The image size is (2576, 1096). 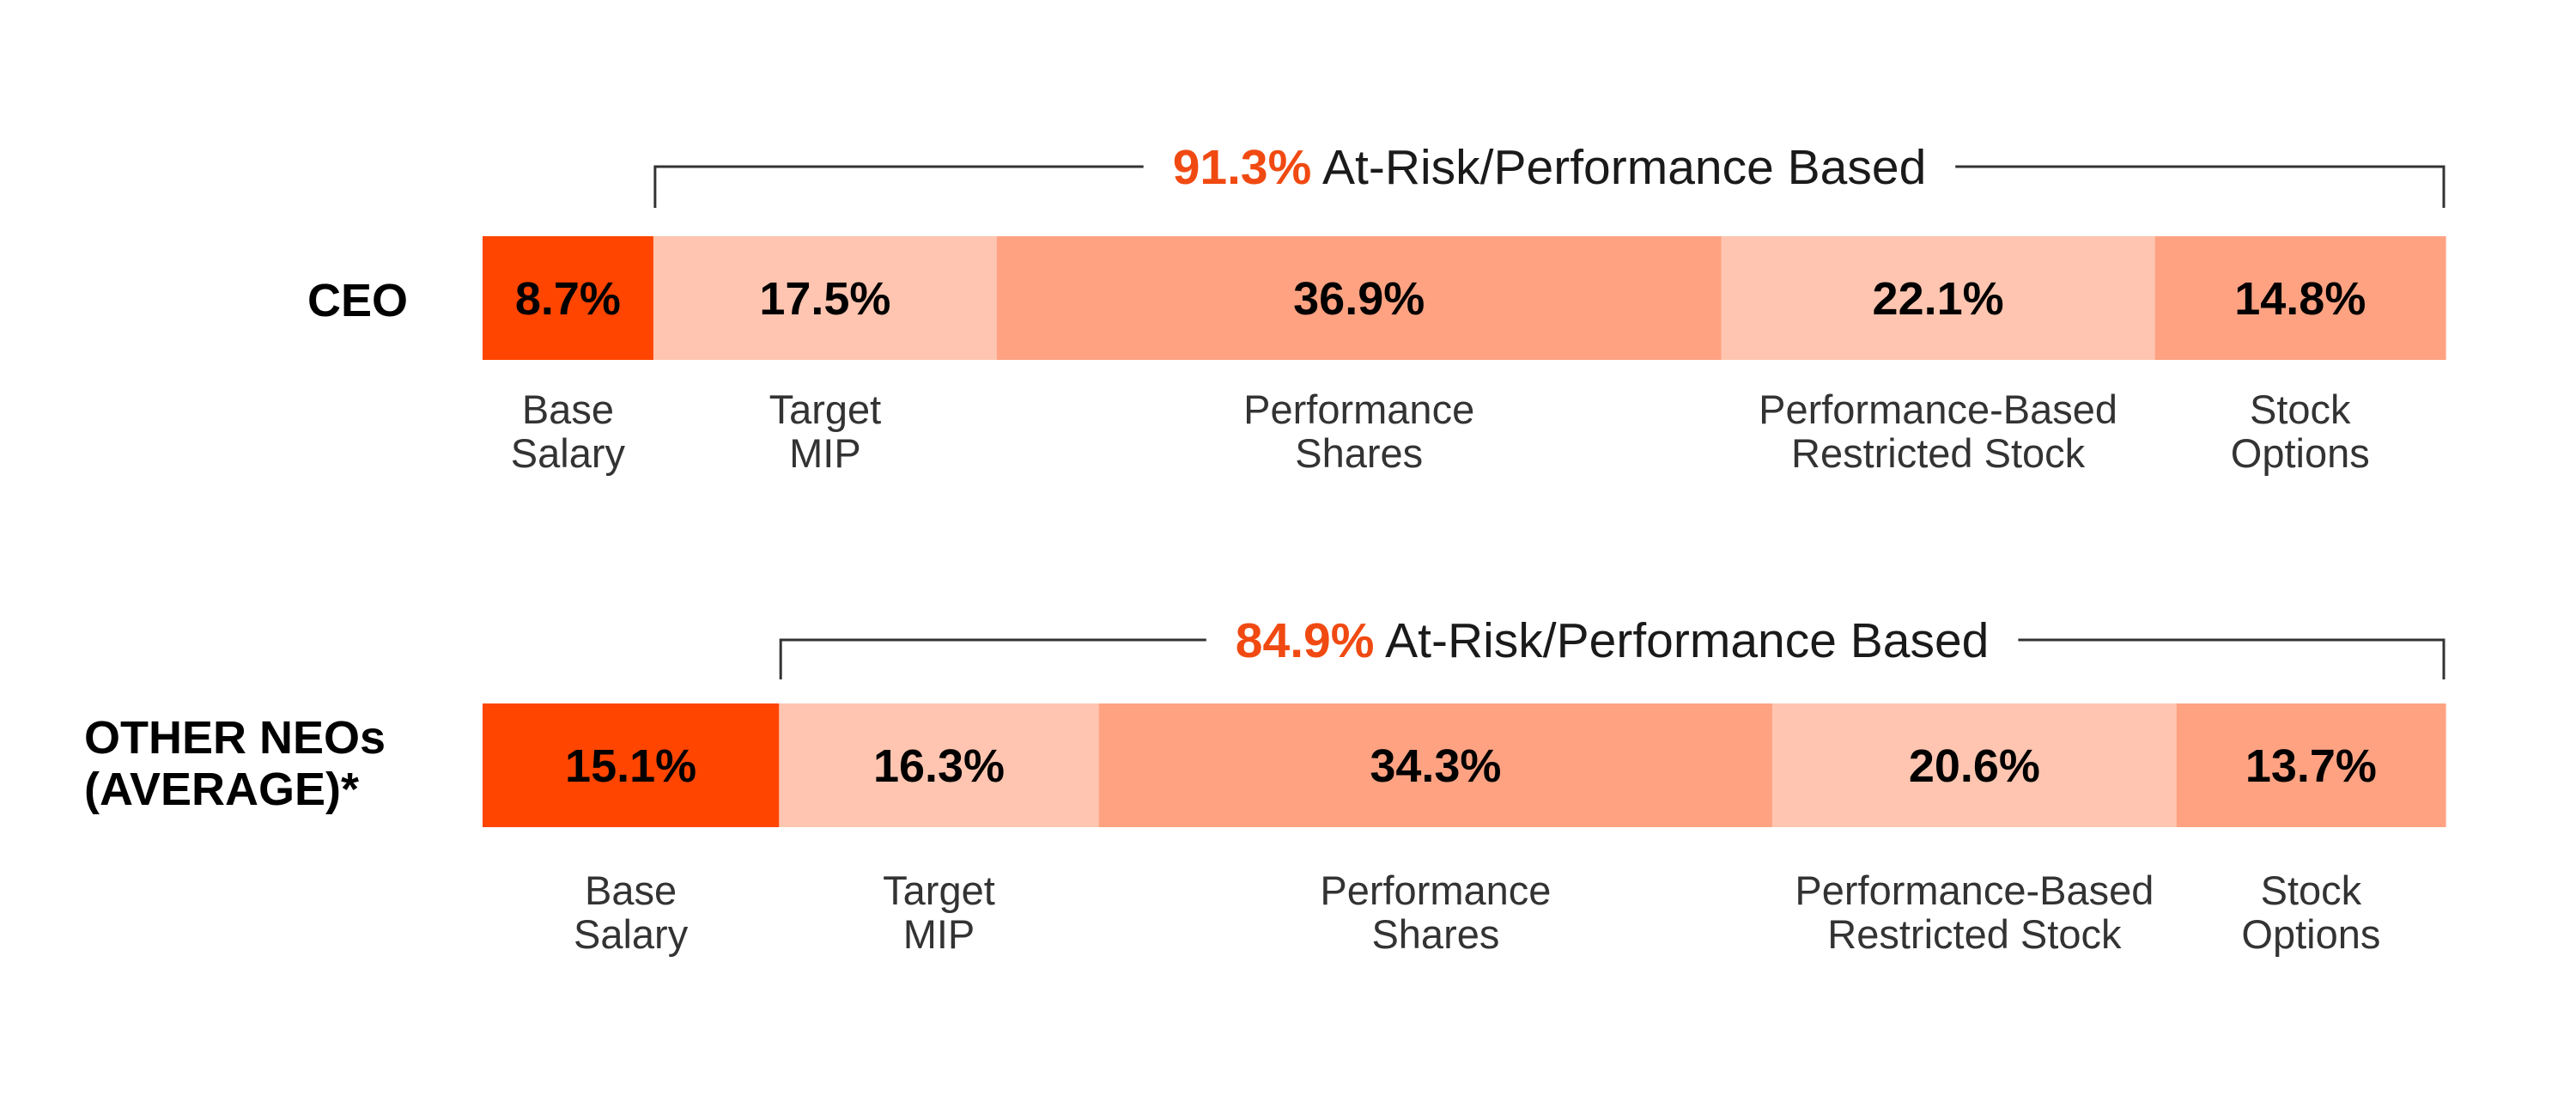 I want to click on at-risk-bracket: 84.9% At-Risk/Performance Based, so click(x=1612, y=646).